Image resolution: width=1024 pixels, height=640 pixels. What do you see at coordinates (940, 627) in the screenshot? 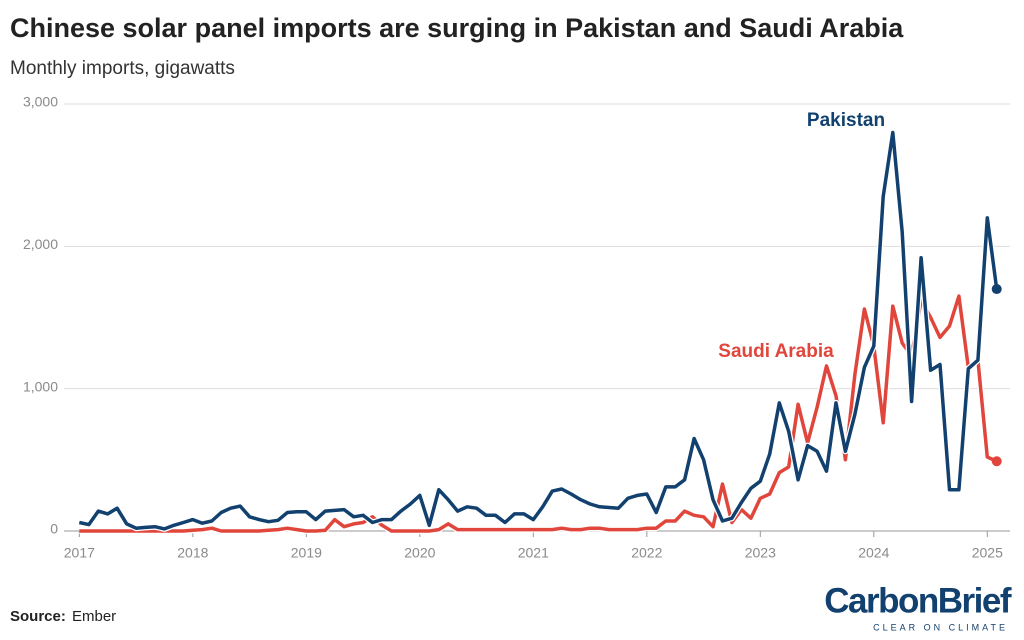
I see `logo-tagline: CLEAR ON CLIMATE` at bounding box center [940, 627].